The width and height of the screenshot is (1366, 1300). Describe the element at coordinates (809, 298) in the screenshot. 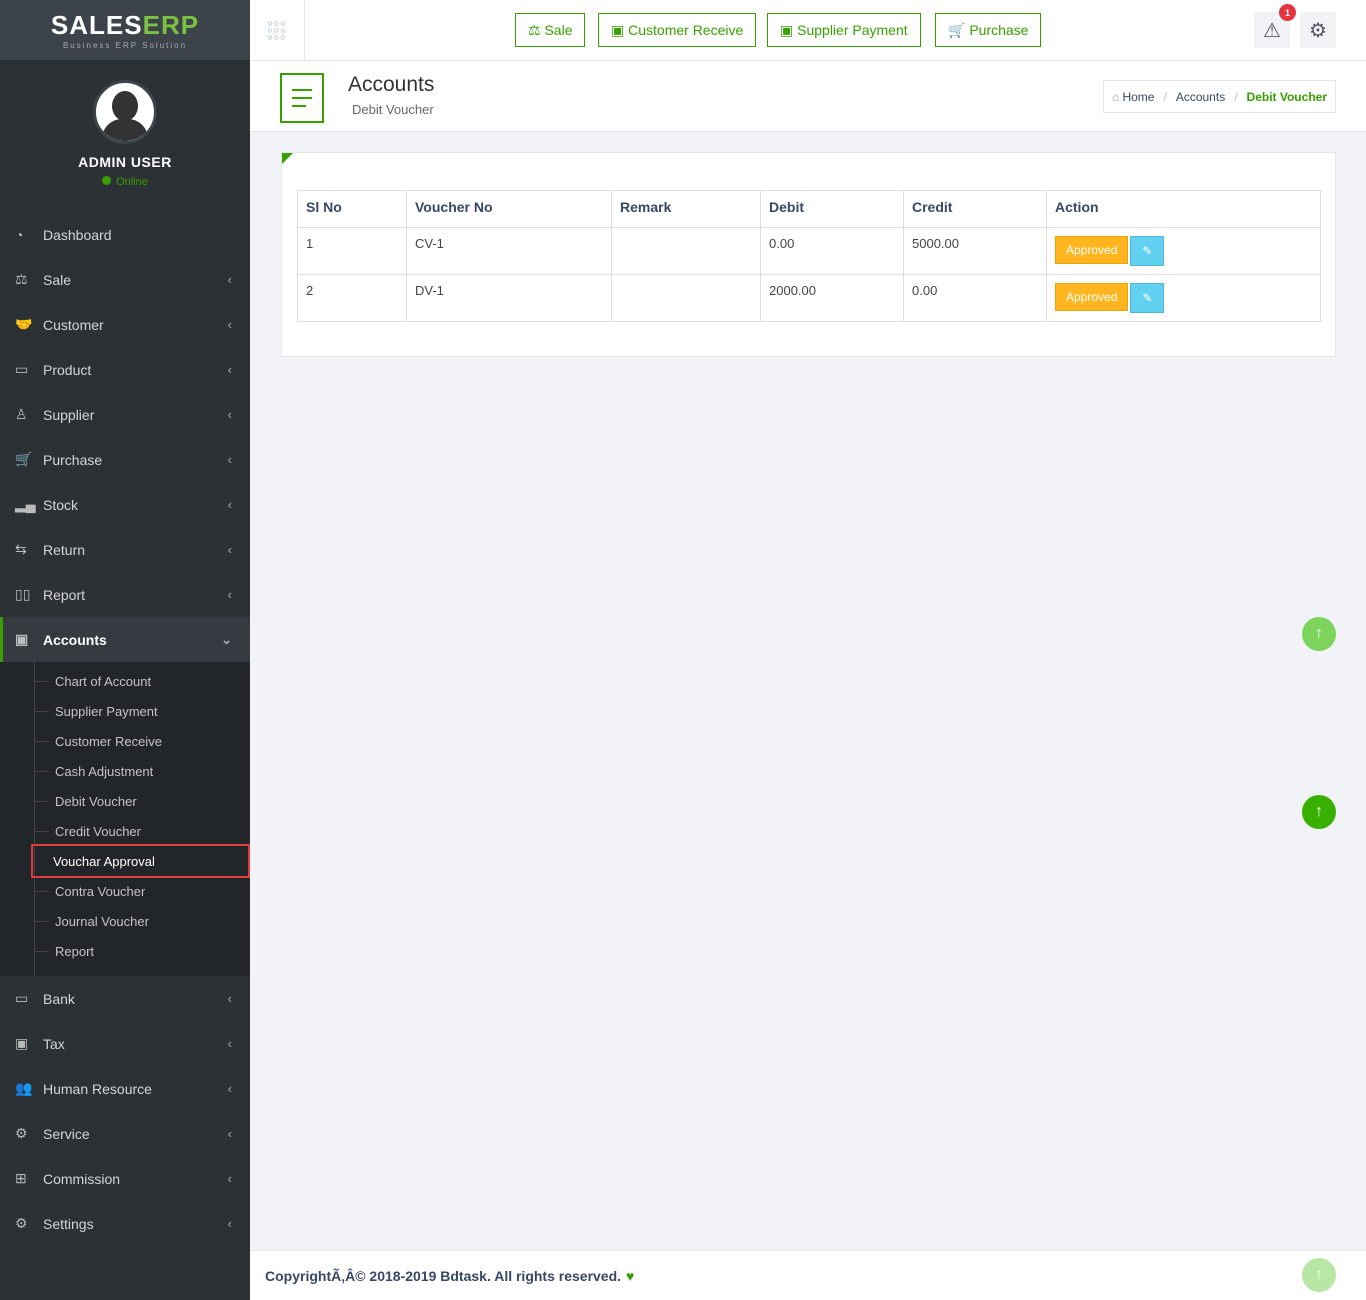

I see `table-row: 2 DV-1 2000.00 0.00 Approved ✎` at that location.